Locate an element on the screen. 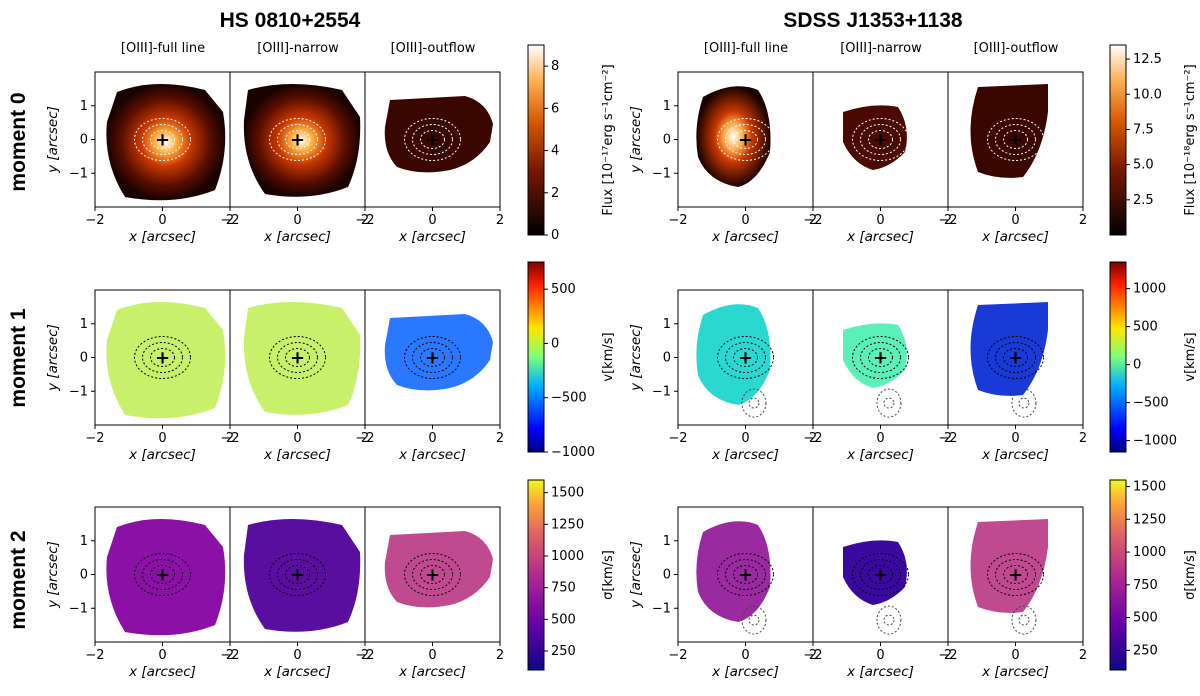 This screenshot has width=1200, height=696. row-label-moment2: moment 2 is located at coordinates (18, 579).